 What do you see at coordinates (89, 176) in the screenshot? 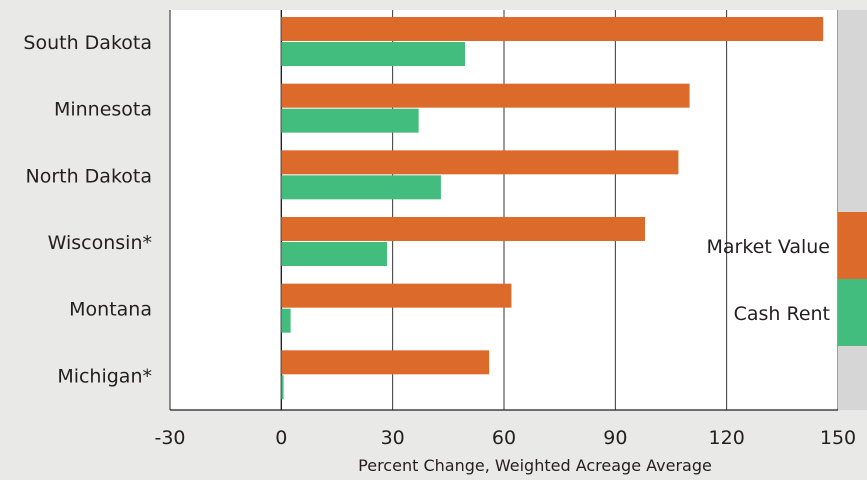
I see `category-label: North Dakota` at bounding box center [89, 176].